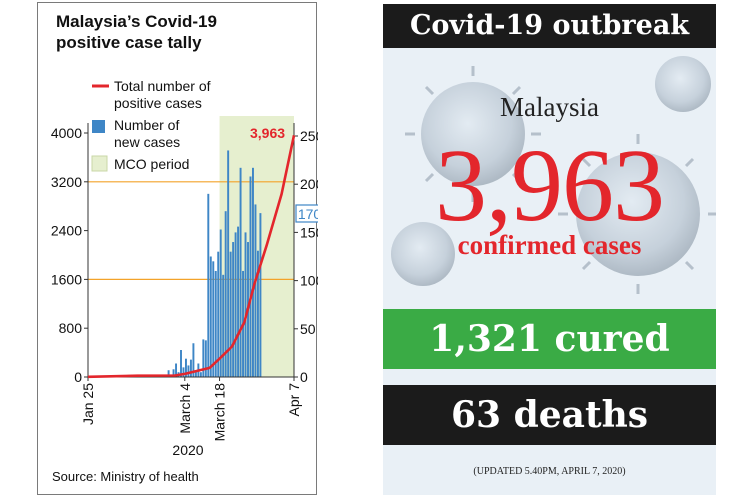 The height and width of the screenshot is (500, 750). I want to click on panel-header: Covid-19 outbreak, so click(549, 26).